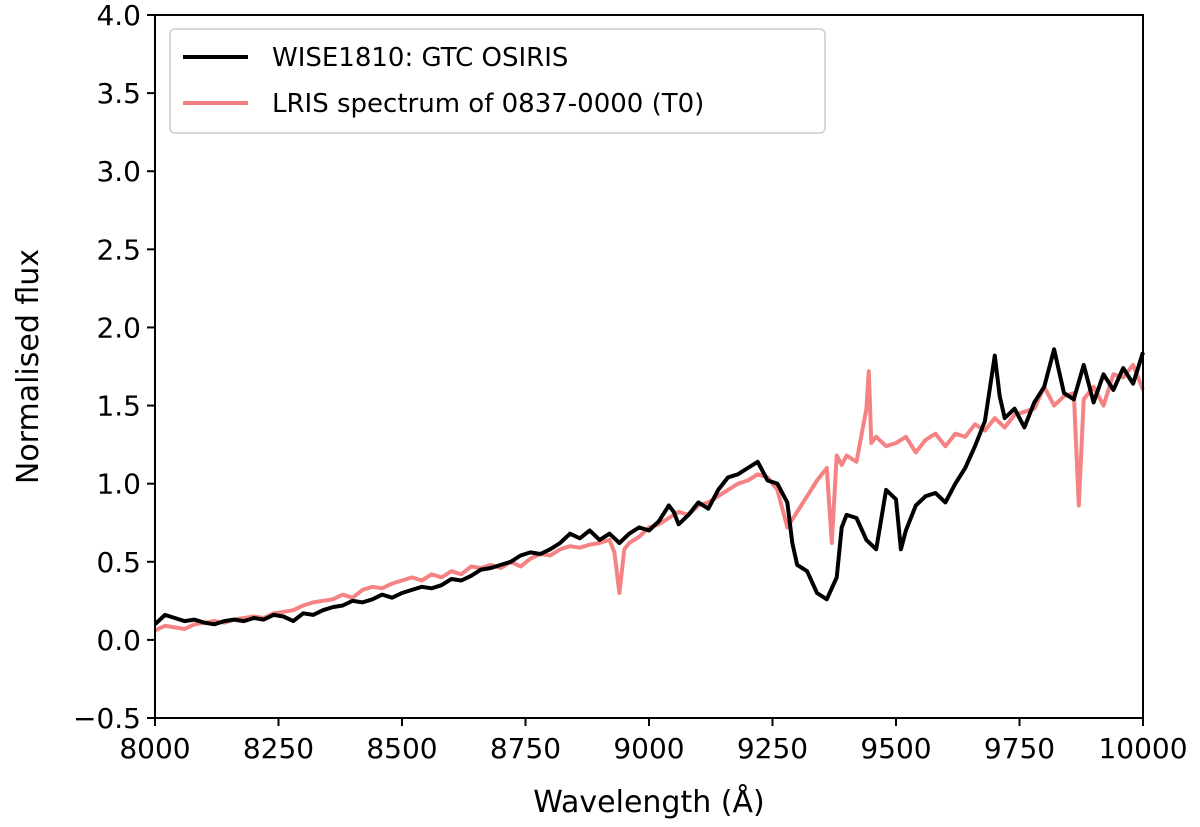 The width and height of the screenshot is (1200, 827). Describe the element at coordinates (895, 748) in the screenshot. I see `x-tick-label: 9500` at that location.